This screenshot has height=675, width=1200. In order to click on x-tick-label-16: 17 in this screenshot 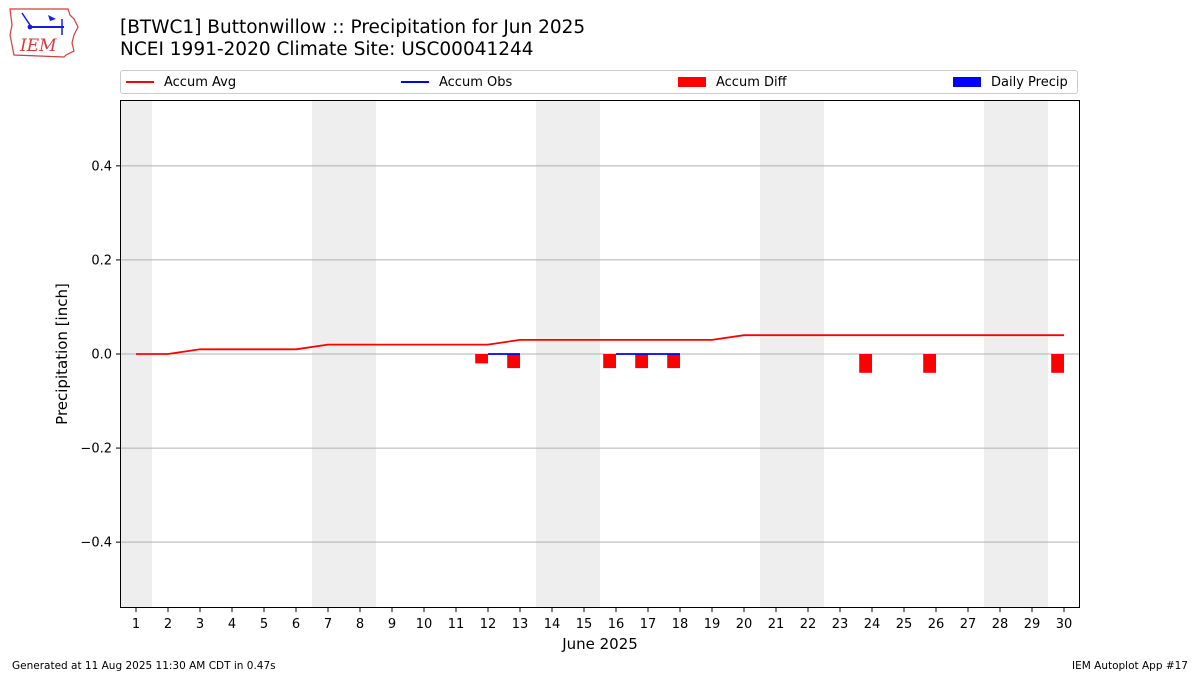, I will do `click(648, 624)`.